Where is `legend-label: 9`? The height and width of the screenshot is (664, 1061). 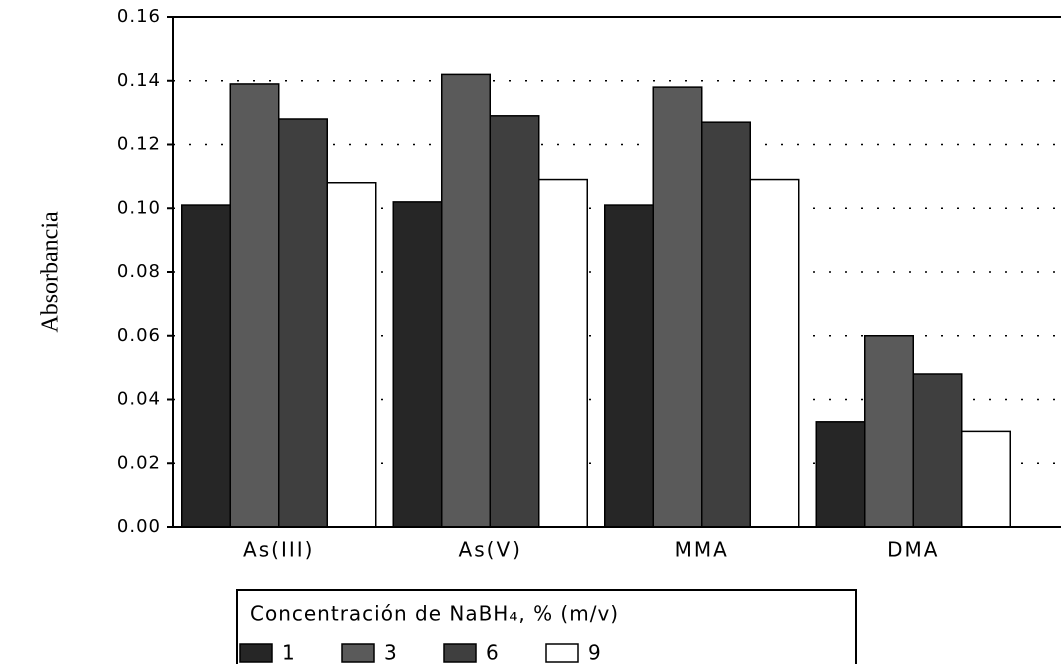 legend-label: 9 is located at coordinates (595, 652).